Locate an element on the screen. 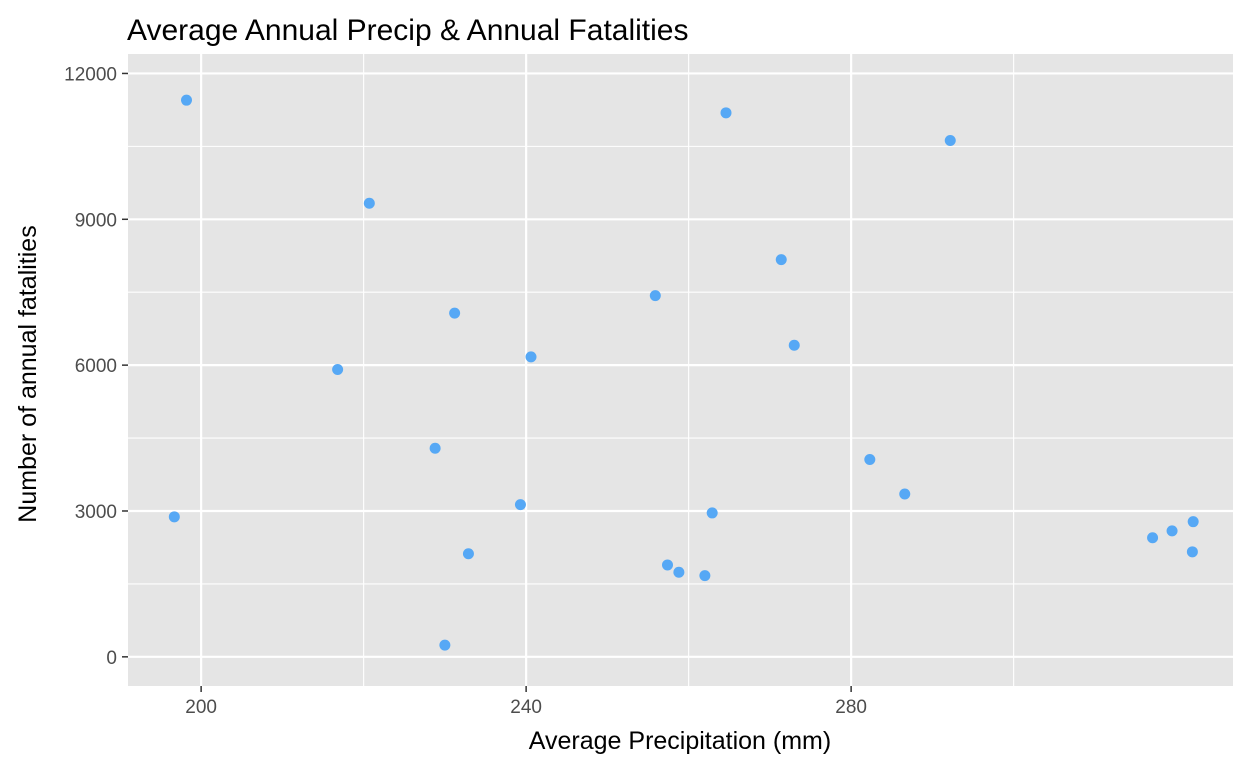 Image resolution: width=1248 pixels, height=768 pixels. x-tick-label: 280 is located at coordinates (851, 707).